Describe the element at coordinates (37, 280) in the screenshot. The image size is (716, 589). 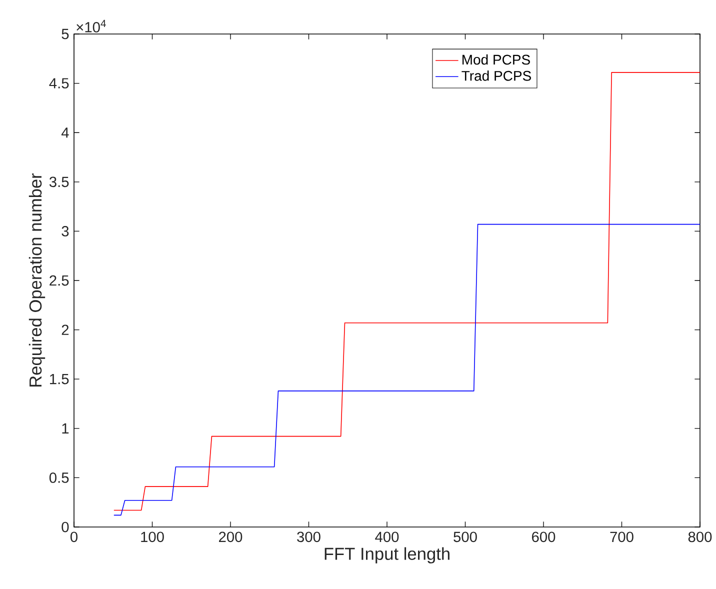
I see `y-axis-title: Required Operation number` at that location.